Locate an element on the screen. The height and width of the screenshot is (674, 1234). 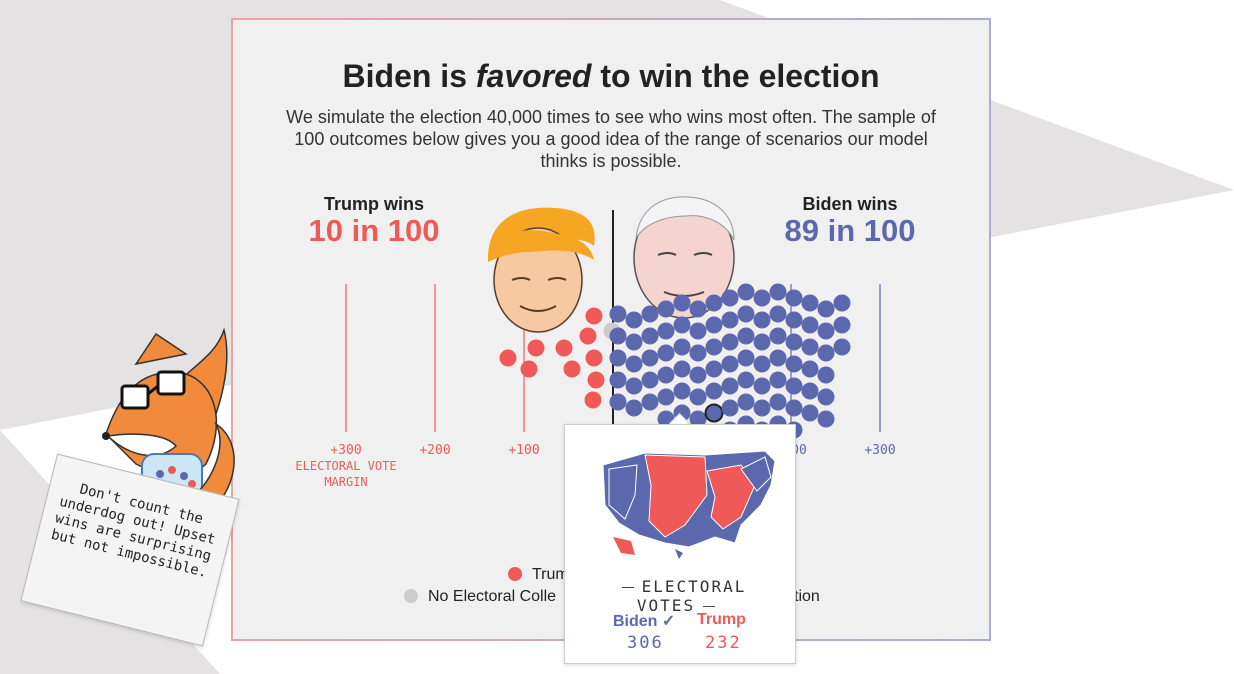
tick-trump-100: +100 is located at coordinates (523, 450).